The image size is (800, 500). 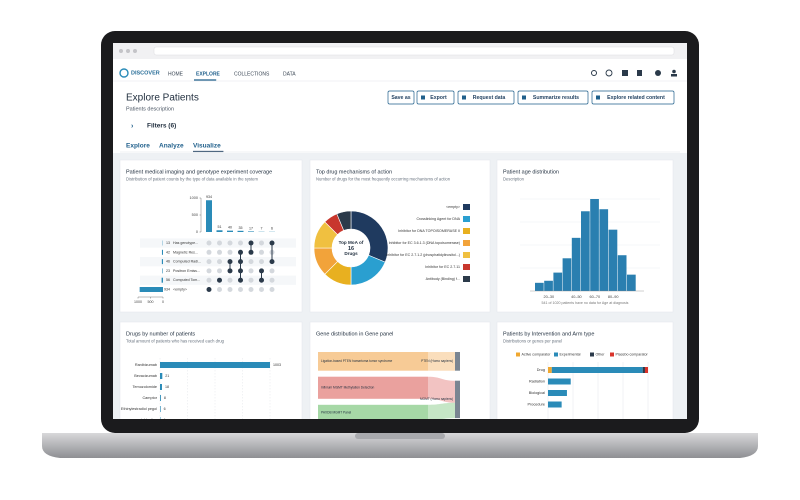 What do you see at coordinates (437, 361) in the screenshot?
I see `sankey-target-label: PTEN (Homo sapiens)` at bounding box center [437, 361].